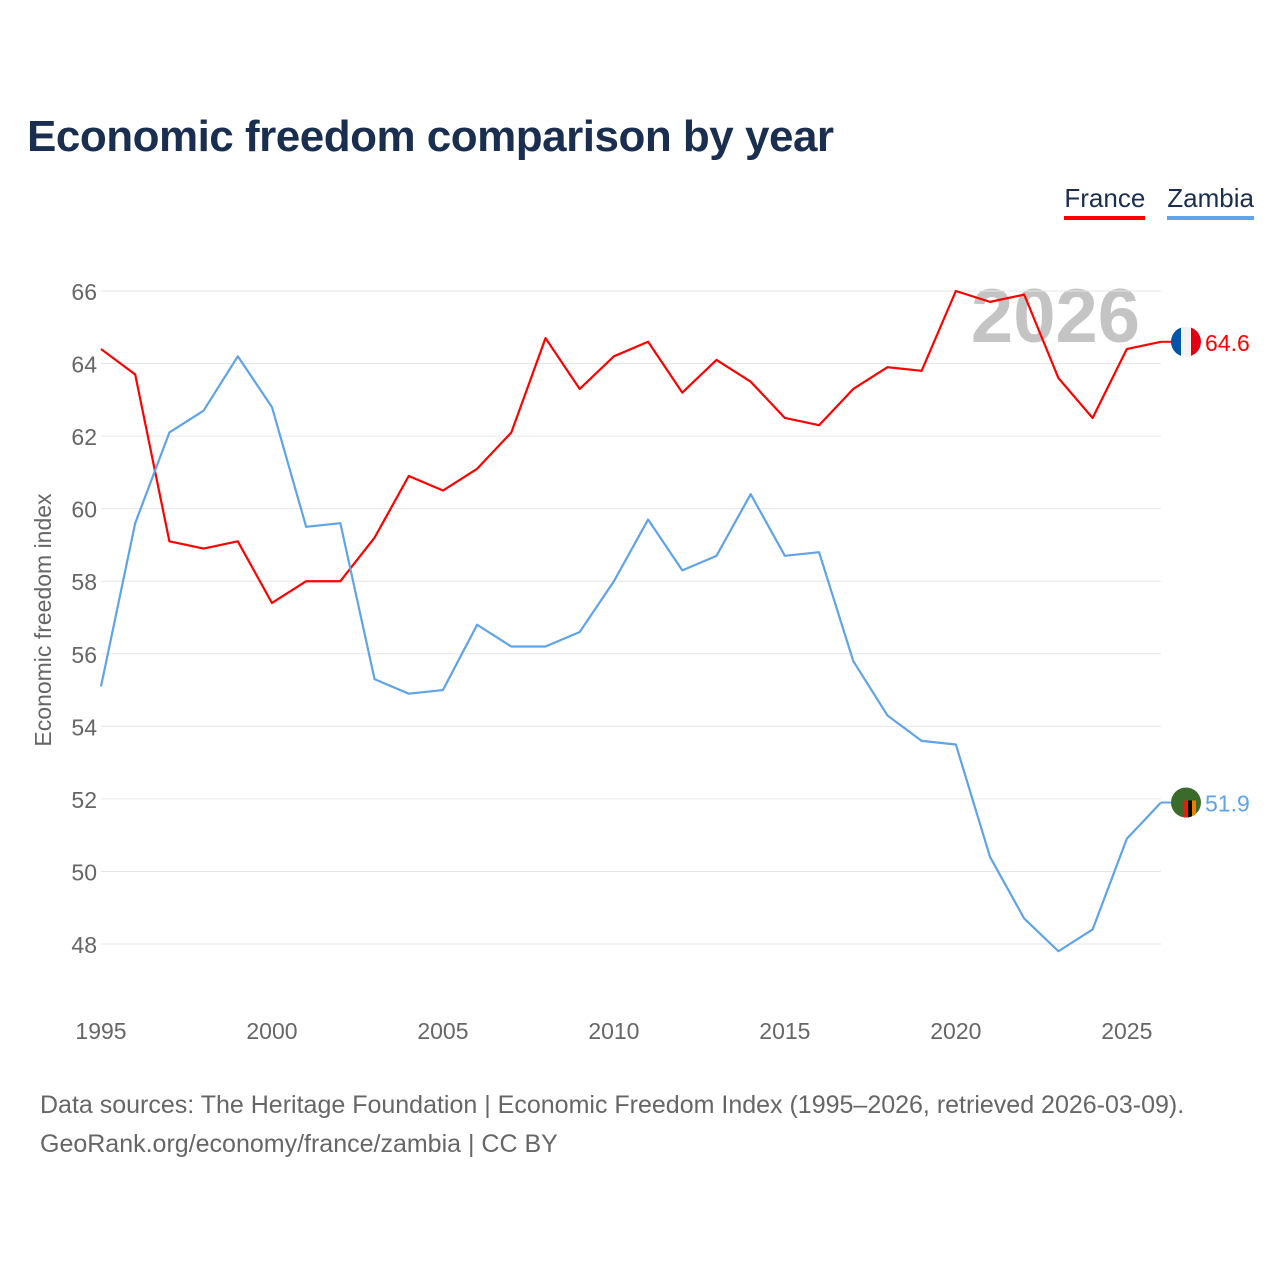  Describe the element at coordinates (1126, 1031) in the screenshot. I see `x-tick-label: 2025` at that location.